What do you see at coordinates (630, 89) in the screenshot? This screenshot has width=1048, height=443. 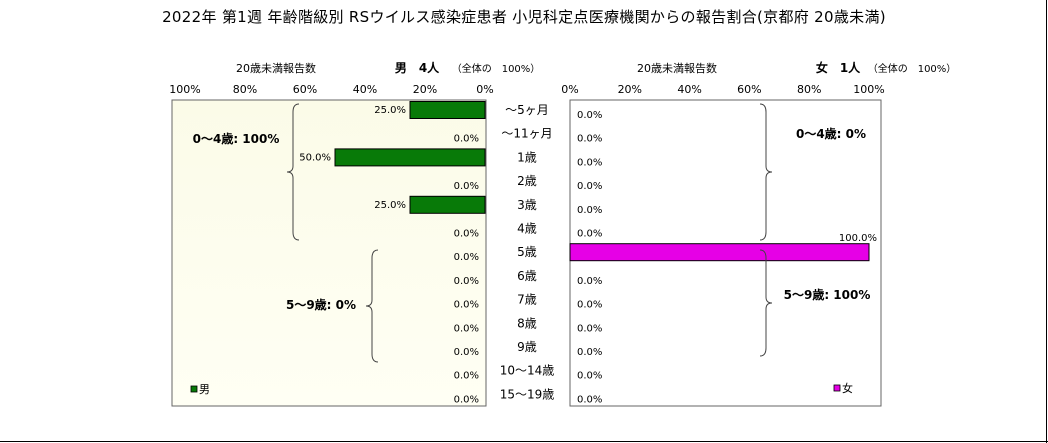 I see `female-tick-label: 20%` at bounding box center [630, 89].